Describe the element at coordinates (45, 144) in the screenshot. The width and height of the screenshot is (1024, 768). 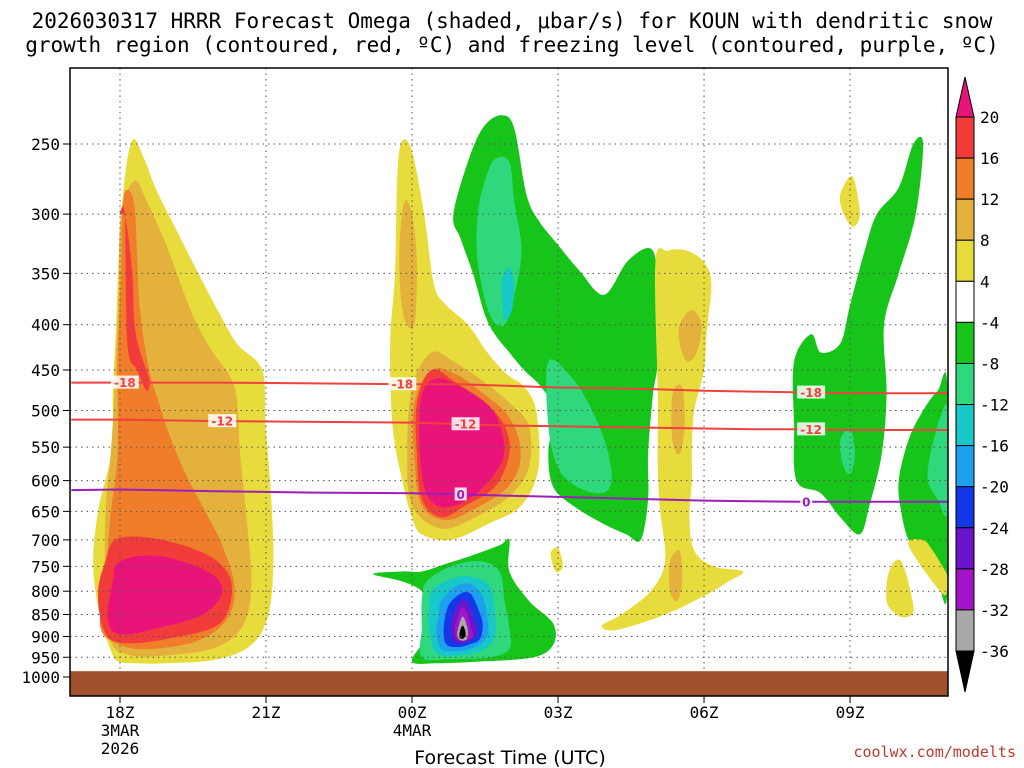
I see `y-tick-label-250: 250` at that location.